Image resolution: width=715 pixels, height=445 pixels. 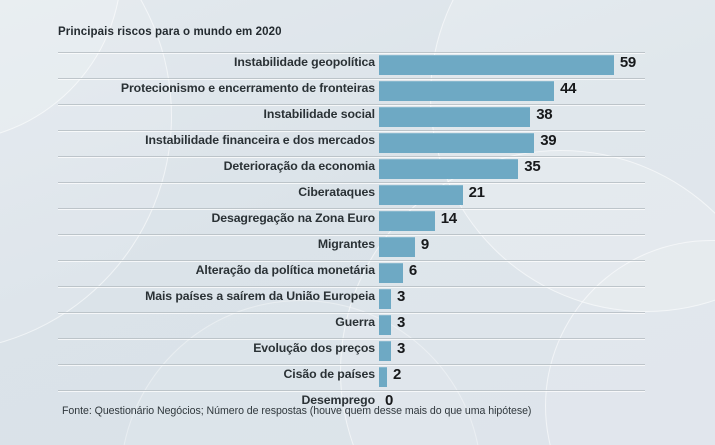 I want to click on category-label: Guerra, so click(x=355, y=322).